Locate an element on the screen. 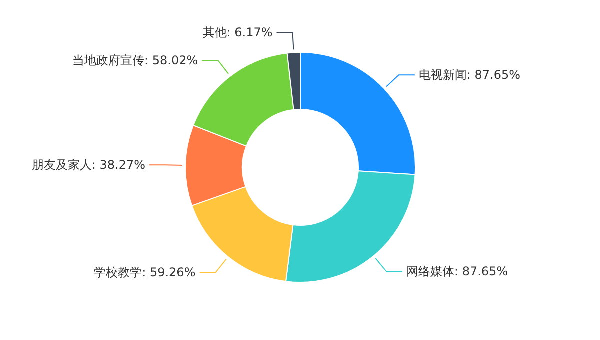 The width and height of the screenshot is (600, 340). slice-label: 网络媒体: 87.65% is located at coordinates (457, 271).